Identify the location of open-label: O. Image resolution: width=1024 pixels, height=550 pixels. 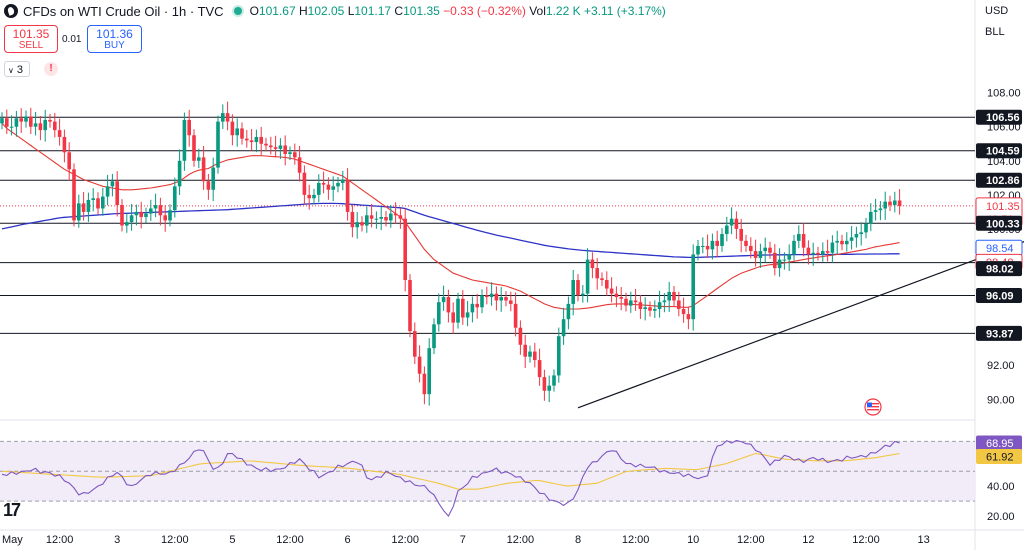
(254, 11).